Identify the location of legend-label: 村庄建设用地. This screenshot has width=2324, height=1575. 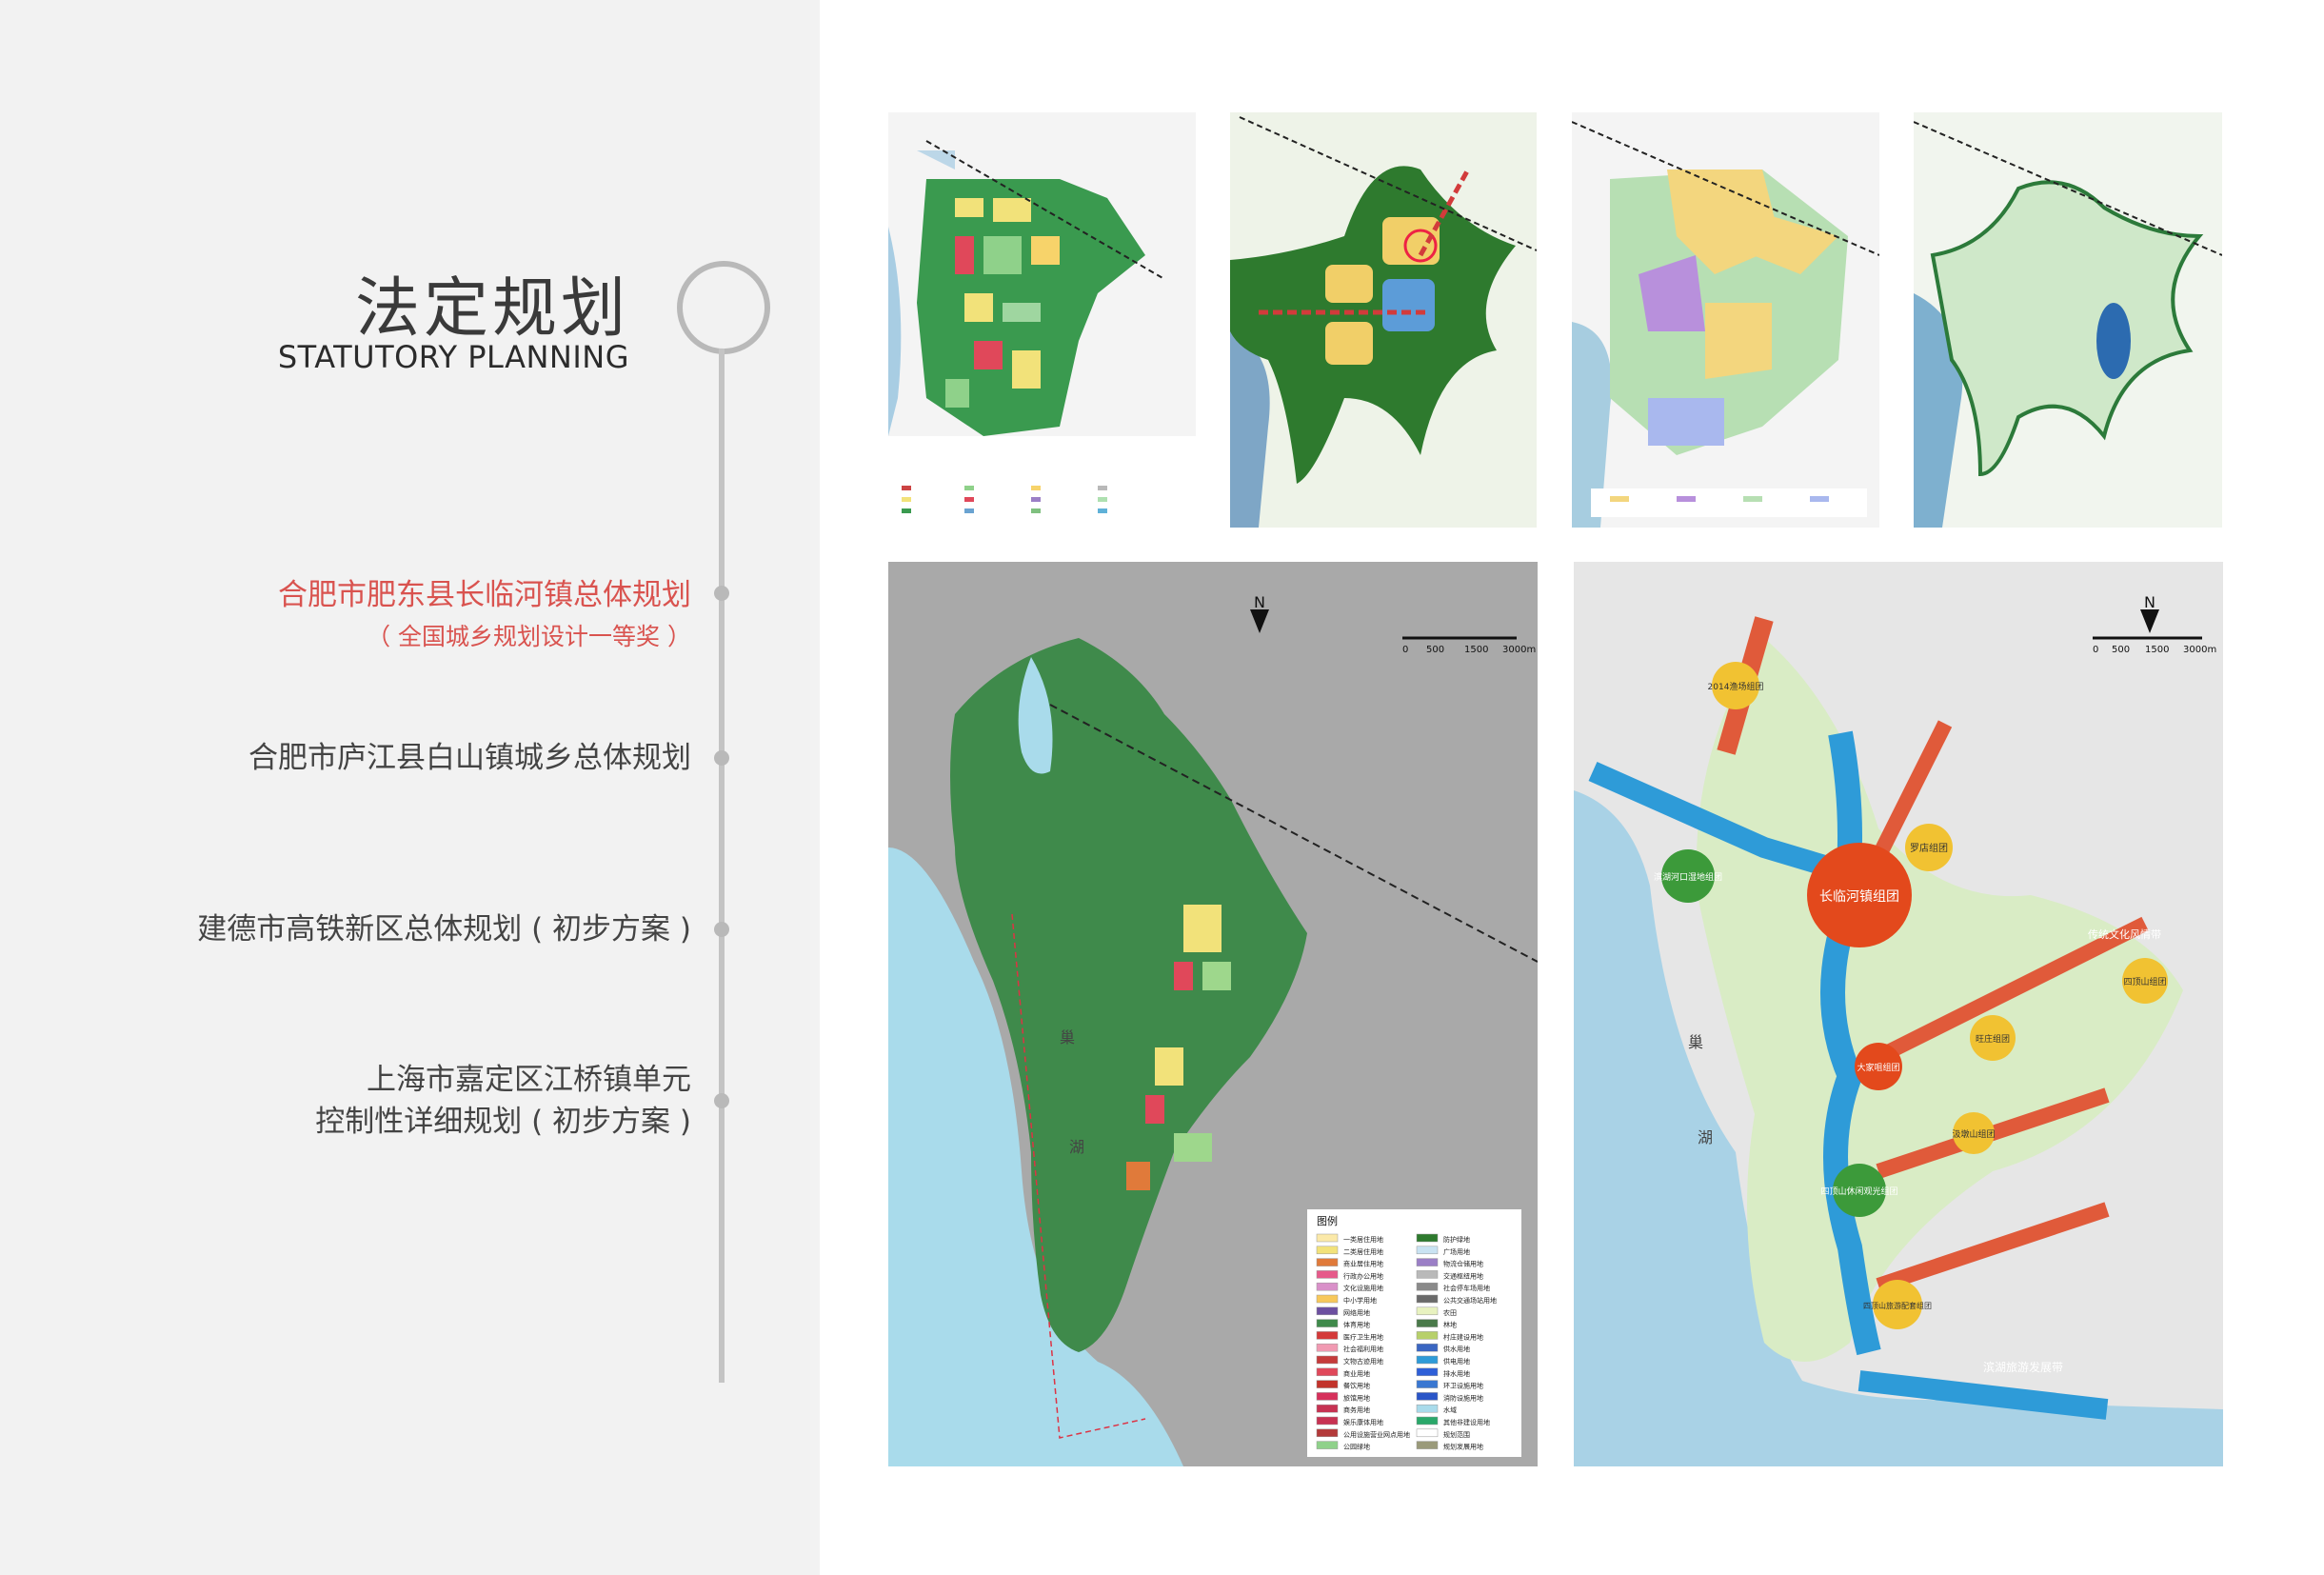
(1463, 1336).